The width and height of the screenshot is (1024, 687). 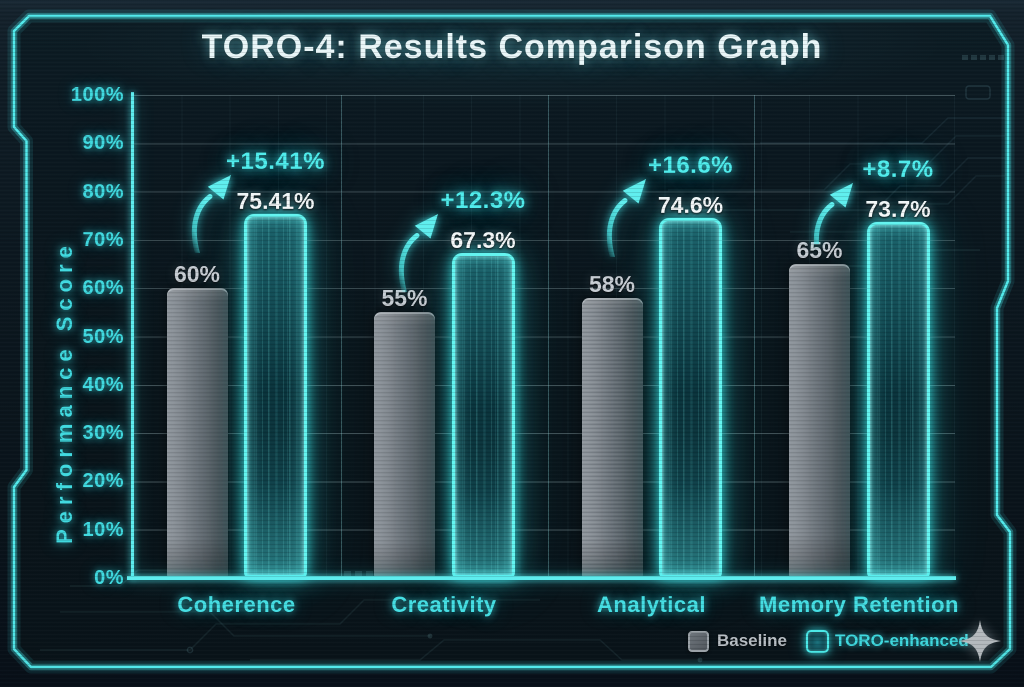 What do you see at coordinates (275, 161) in the screenshot?
I see `improvement-label: +15.41%` at bounding box center [275, 161].